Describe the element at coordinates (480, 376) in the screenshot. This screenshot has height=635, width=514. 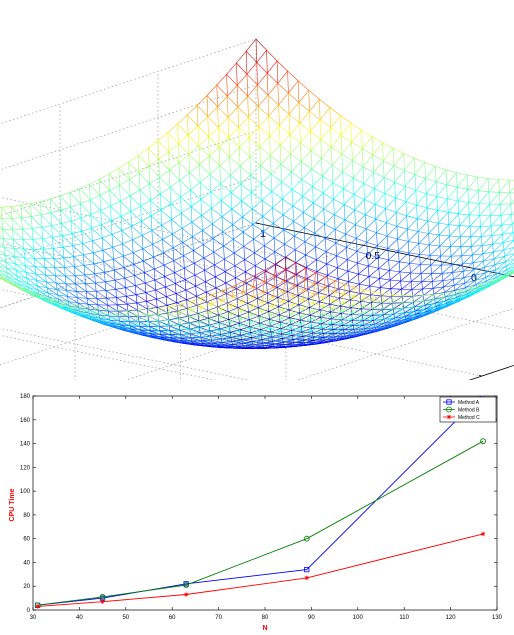
I see `x-tick-mark` at that location.